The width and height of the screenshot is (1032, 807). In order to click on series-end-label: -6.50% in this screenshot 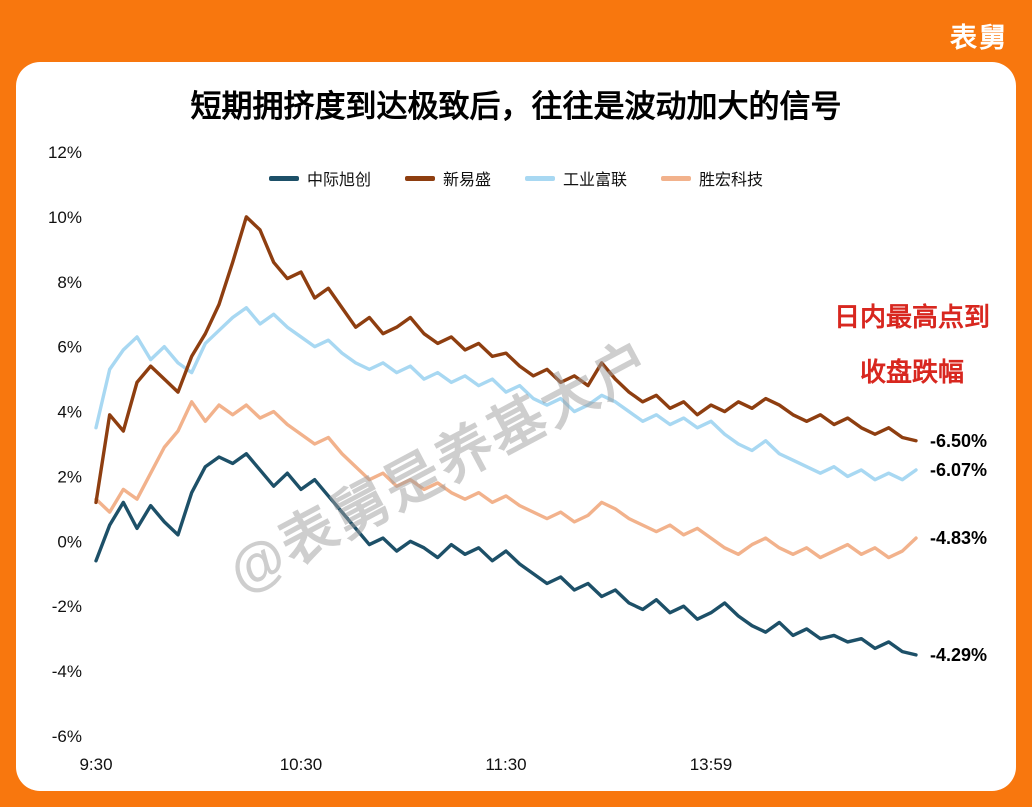, I will do `click(958, 441)`.